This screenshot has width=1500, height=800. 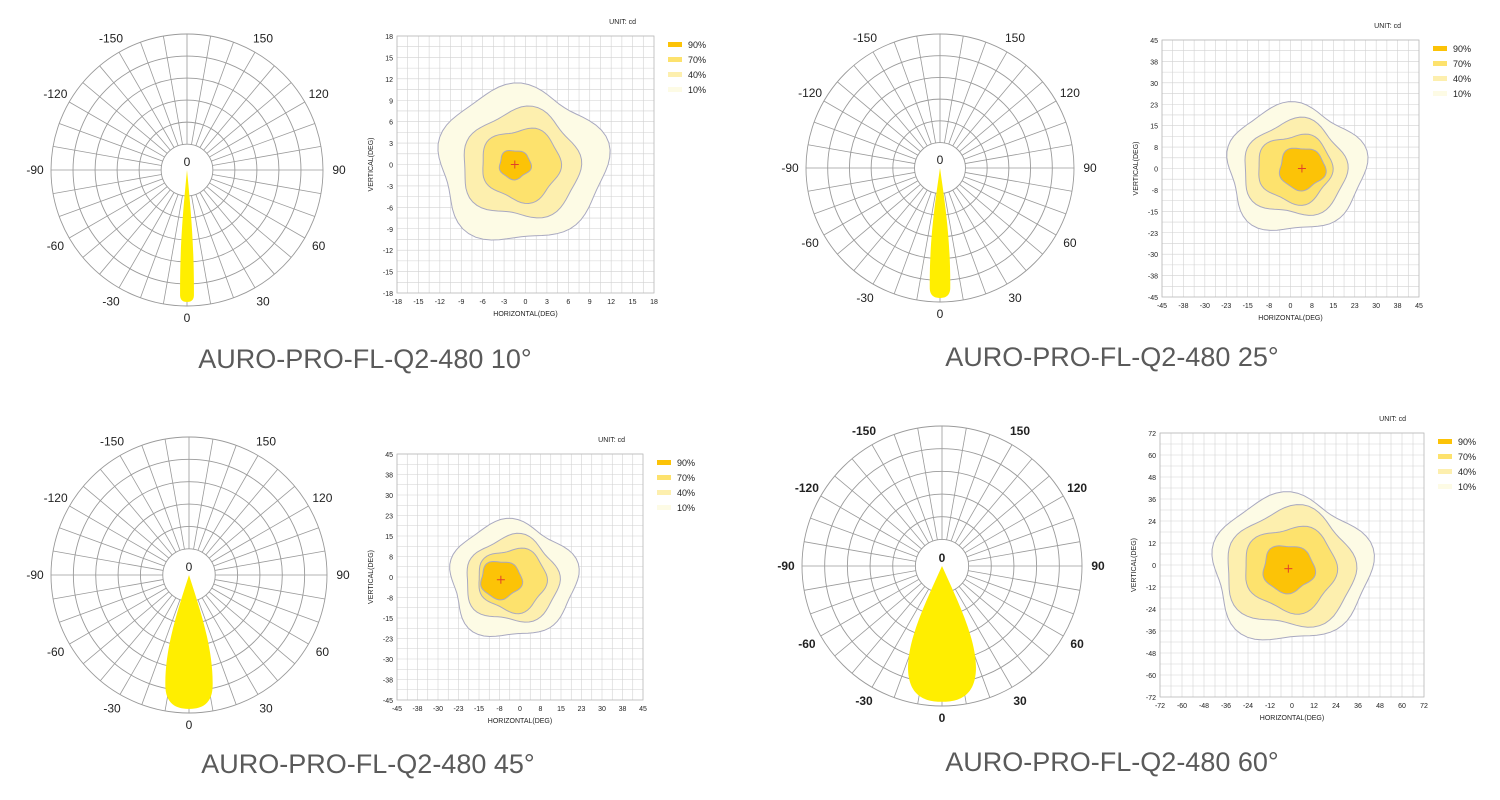 What do you see at coordinates (1015, 38) in the screenshot?
I see `polar-angle-label: 150` at bounding box center [1015, 38].